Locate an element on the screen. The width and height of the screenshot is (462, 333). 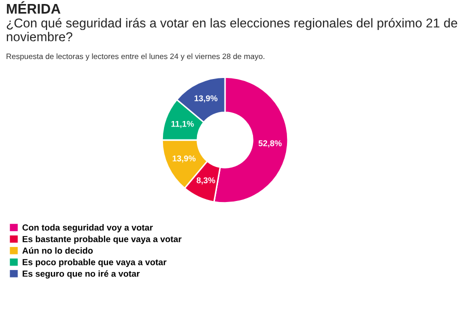
legend-label: Aún no lo decido is located at coordinates (57, 250).